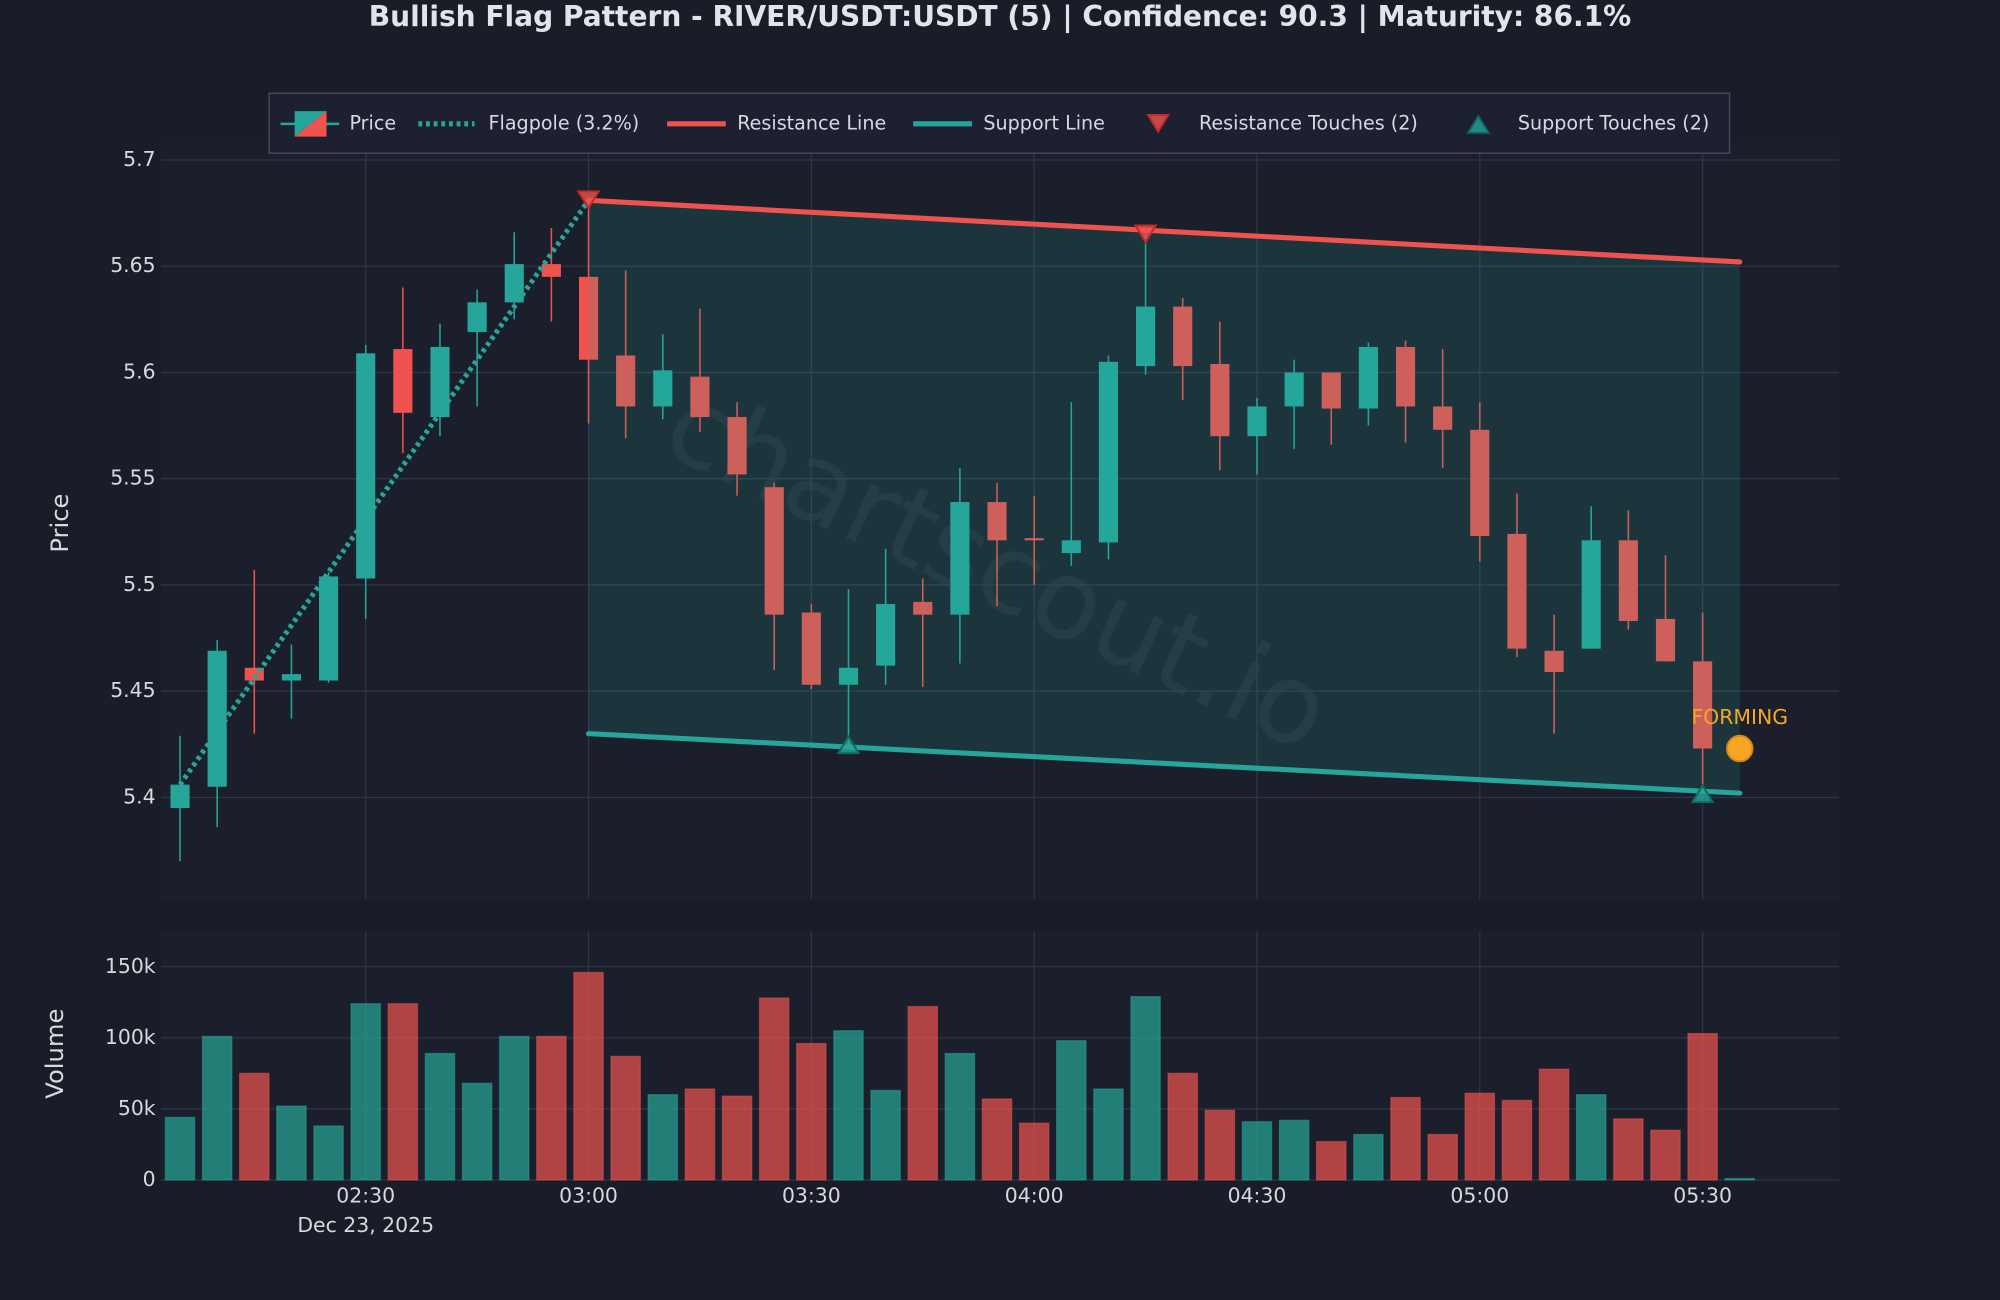 The width and height of the screenshot is (2000, 1300). I want to click on volume-tick-label: 100k, so click(130, 1037).